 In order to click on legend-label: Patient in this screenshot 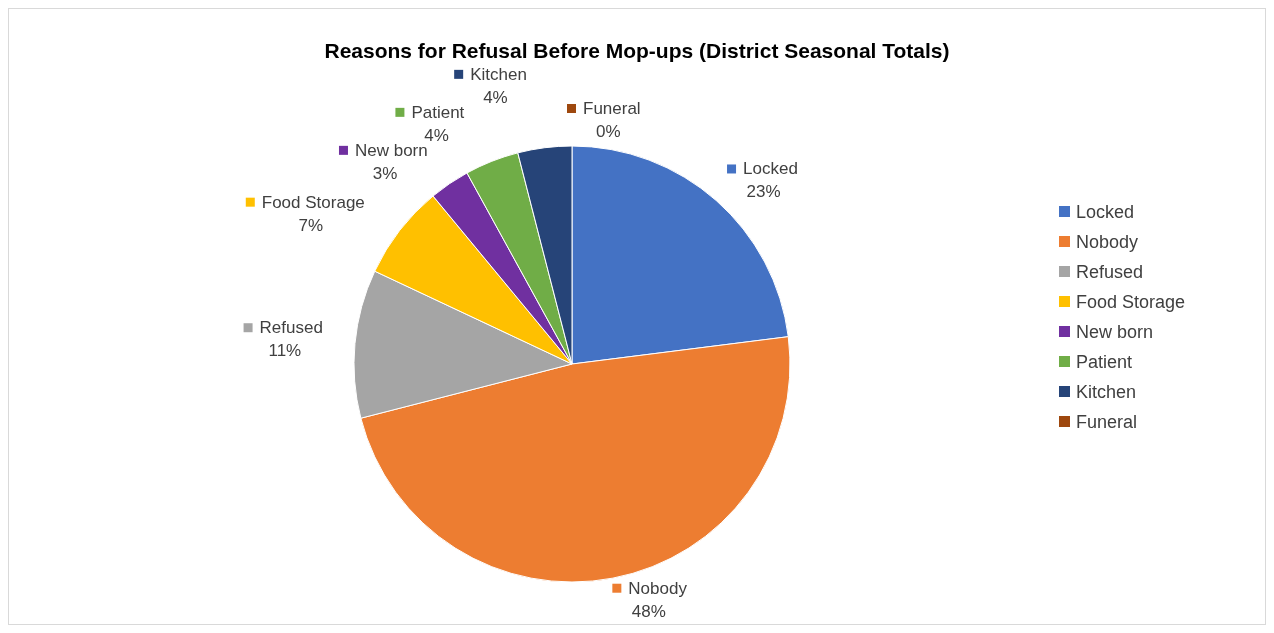, I will do `click(438, 112)`.